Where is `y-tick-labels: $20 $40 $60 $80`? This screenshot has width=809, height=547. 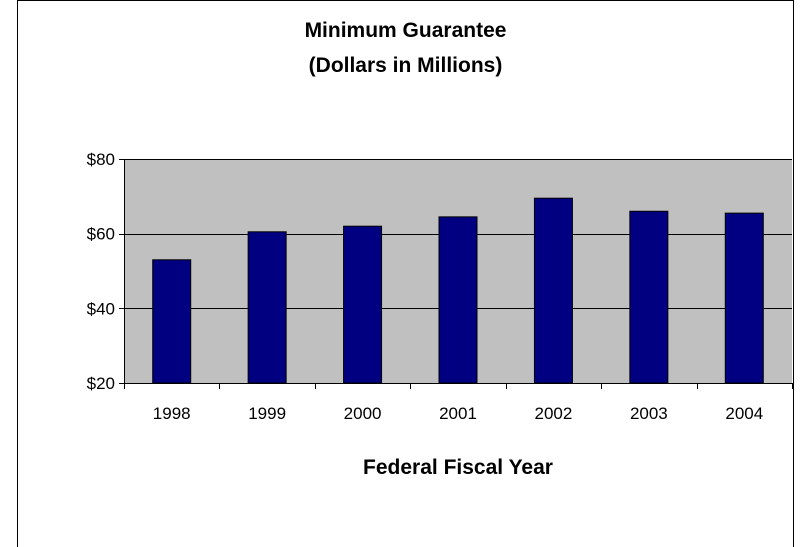 y-tick-labels: $20 $40 $60 $80 is located at coordinates (101, 271).